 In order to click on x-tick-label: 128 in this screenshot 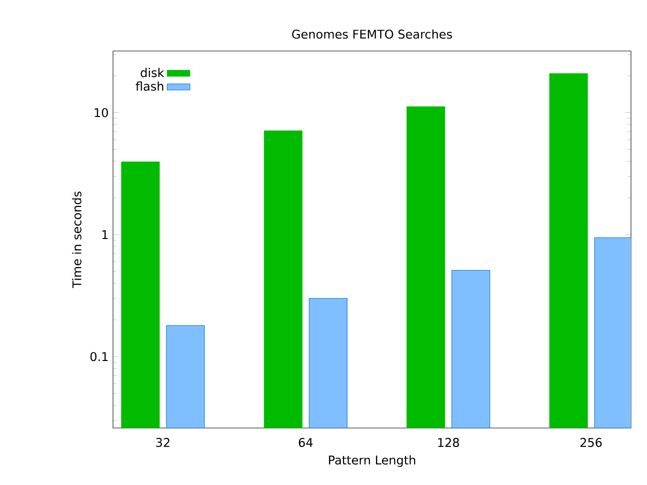, I will do `click(448, 442)`.